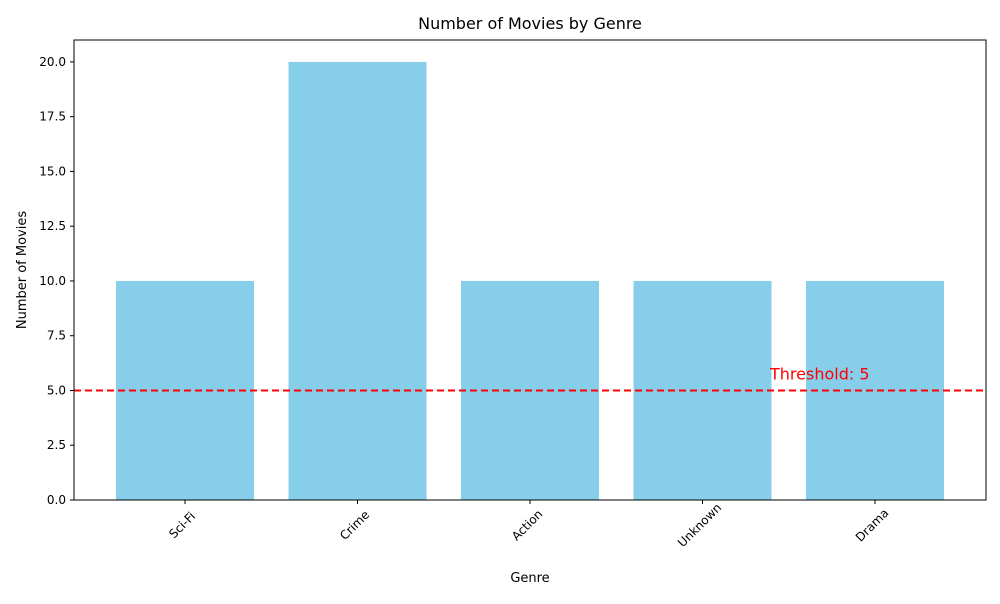 This screenshot has height=604, width=1000. I want to click on y-axis: 0.0 2.5 5.0 7.5 10.0 12.5 15.0 17.5 20.0, so click(56, 281).